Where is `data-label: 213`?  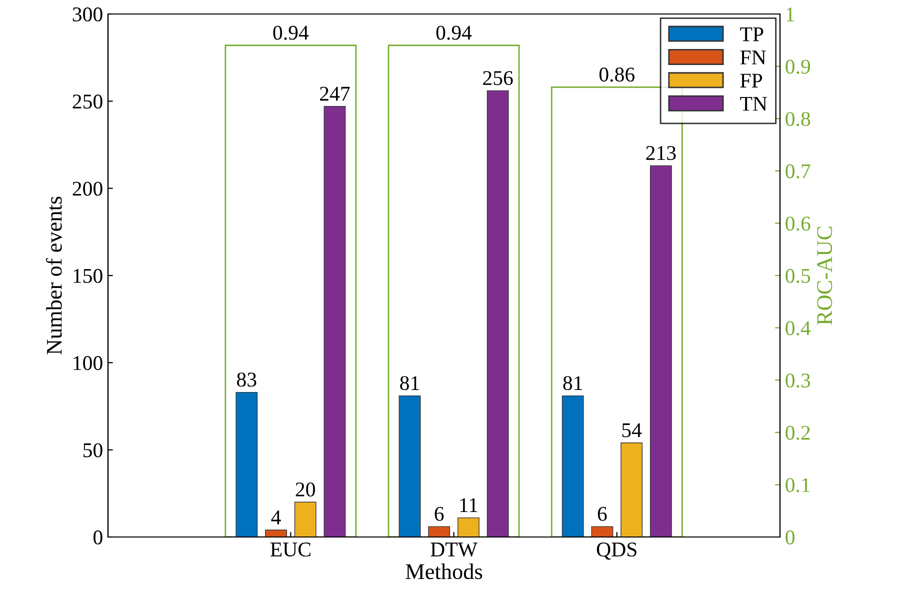
data-label: 213 is located at coordinates (661, 153).